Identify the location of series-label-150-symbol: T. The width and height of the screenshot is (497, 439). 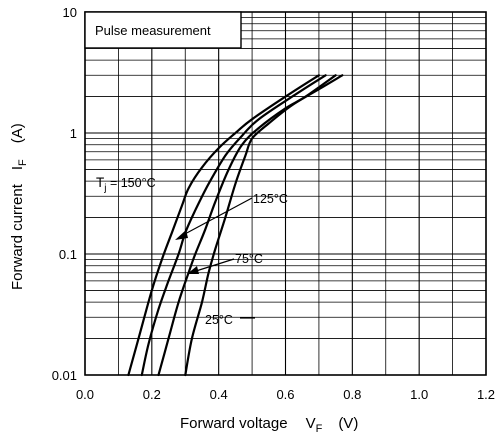
(100, 182).